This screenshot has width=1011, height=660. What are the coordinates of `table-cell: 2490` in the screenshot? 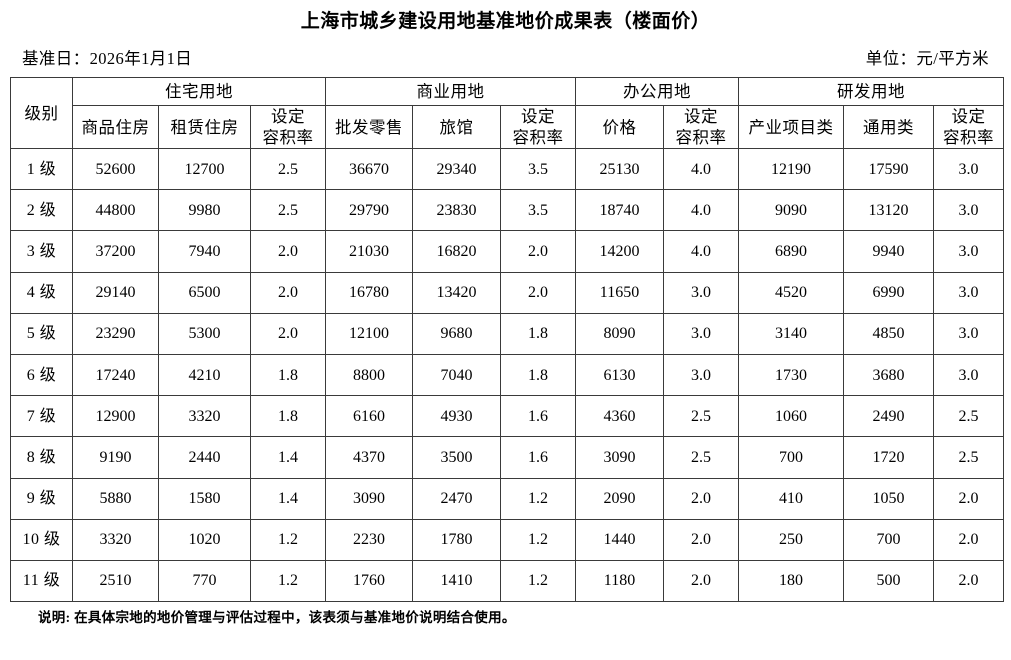 It's located at (888, 416).